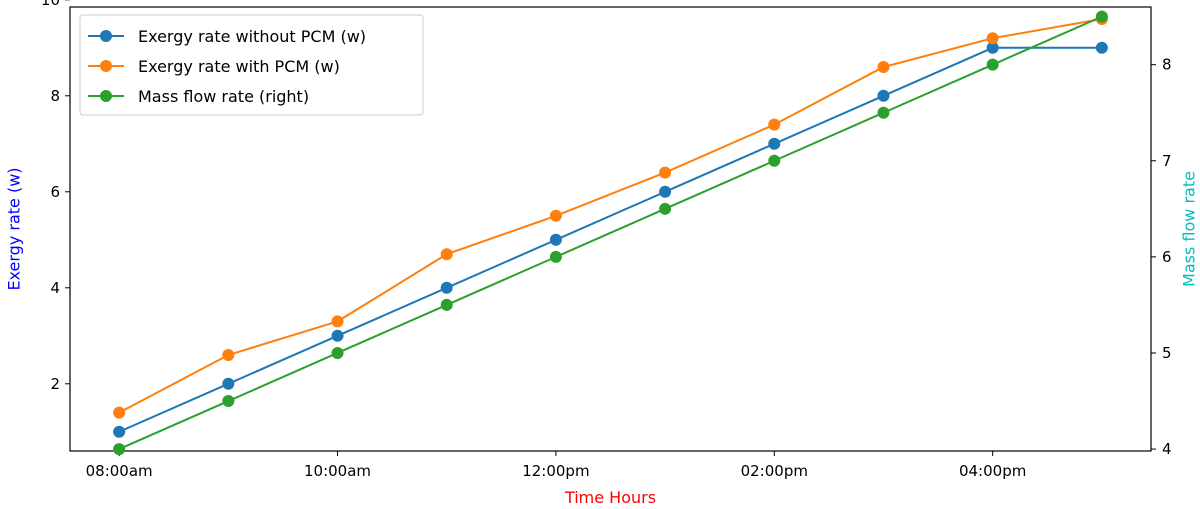  Describe the element at coordinates (55, 192) in the screenshot. I see `y-tick-label-left: 6` at that location.